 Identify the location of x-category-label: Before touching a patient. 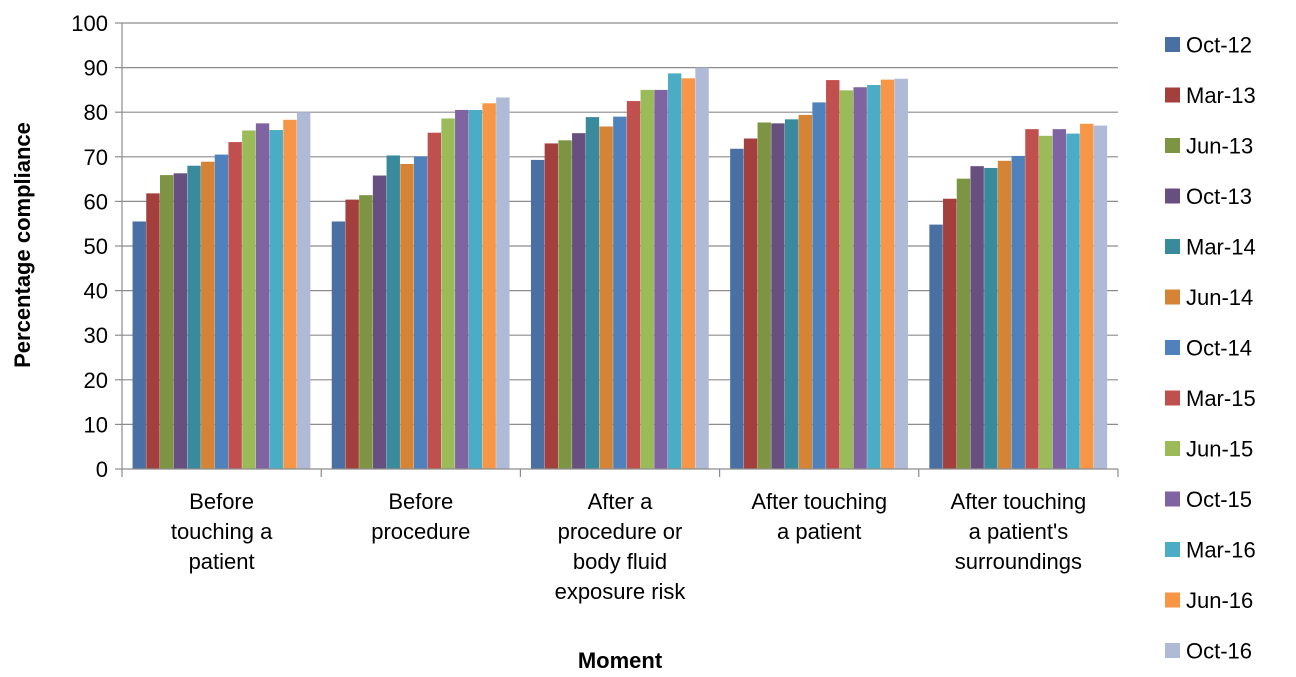
(222, 531).